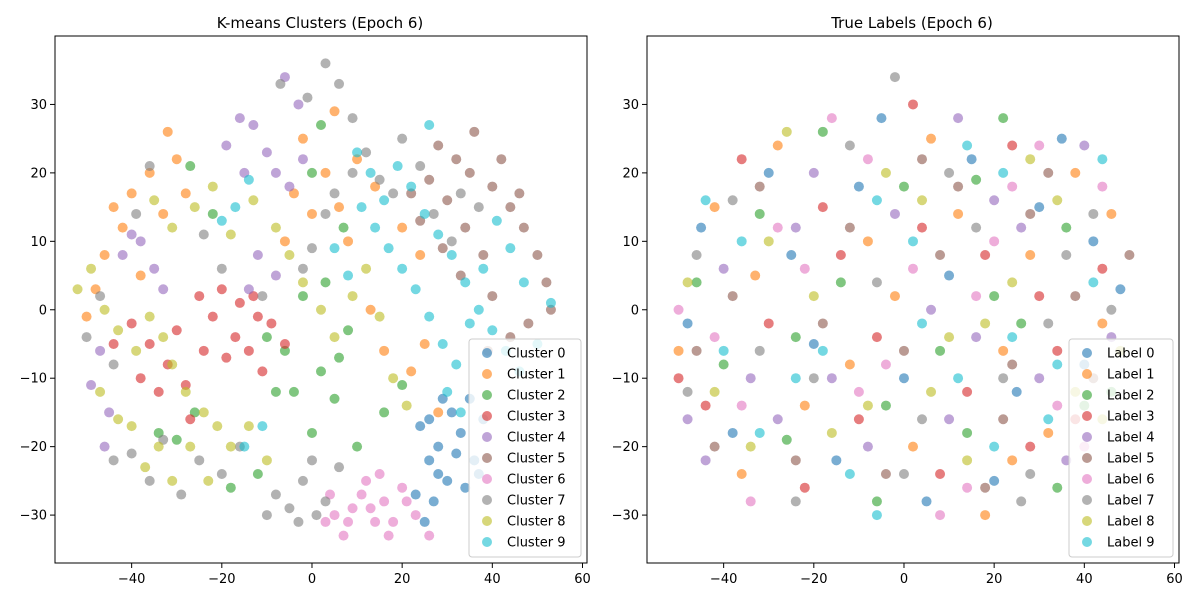 The width and height of the screenshot is (1200, 600). What do you see at coordinates (536, 459) in the screenshot?
I see `kmeans-legend-label-5: Cluster 5` at bounding box center [536, 459].